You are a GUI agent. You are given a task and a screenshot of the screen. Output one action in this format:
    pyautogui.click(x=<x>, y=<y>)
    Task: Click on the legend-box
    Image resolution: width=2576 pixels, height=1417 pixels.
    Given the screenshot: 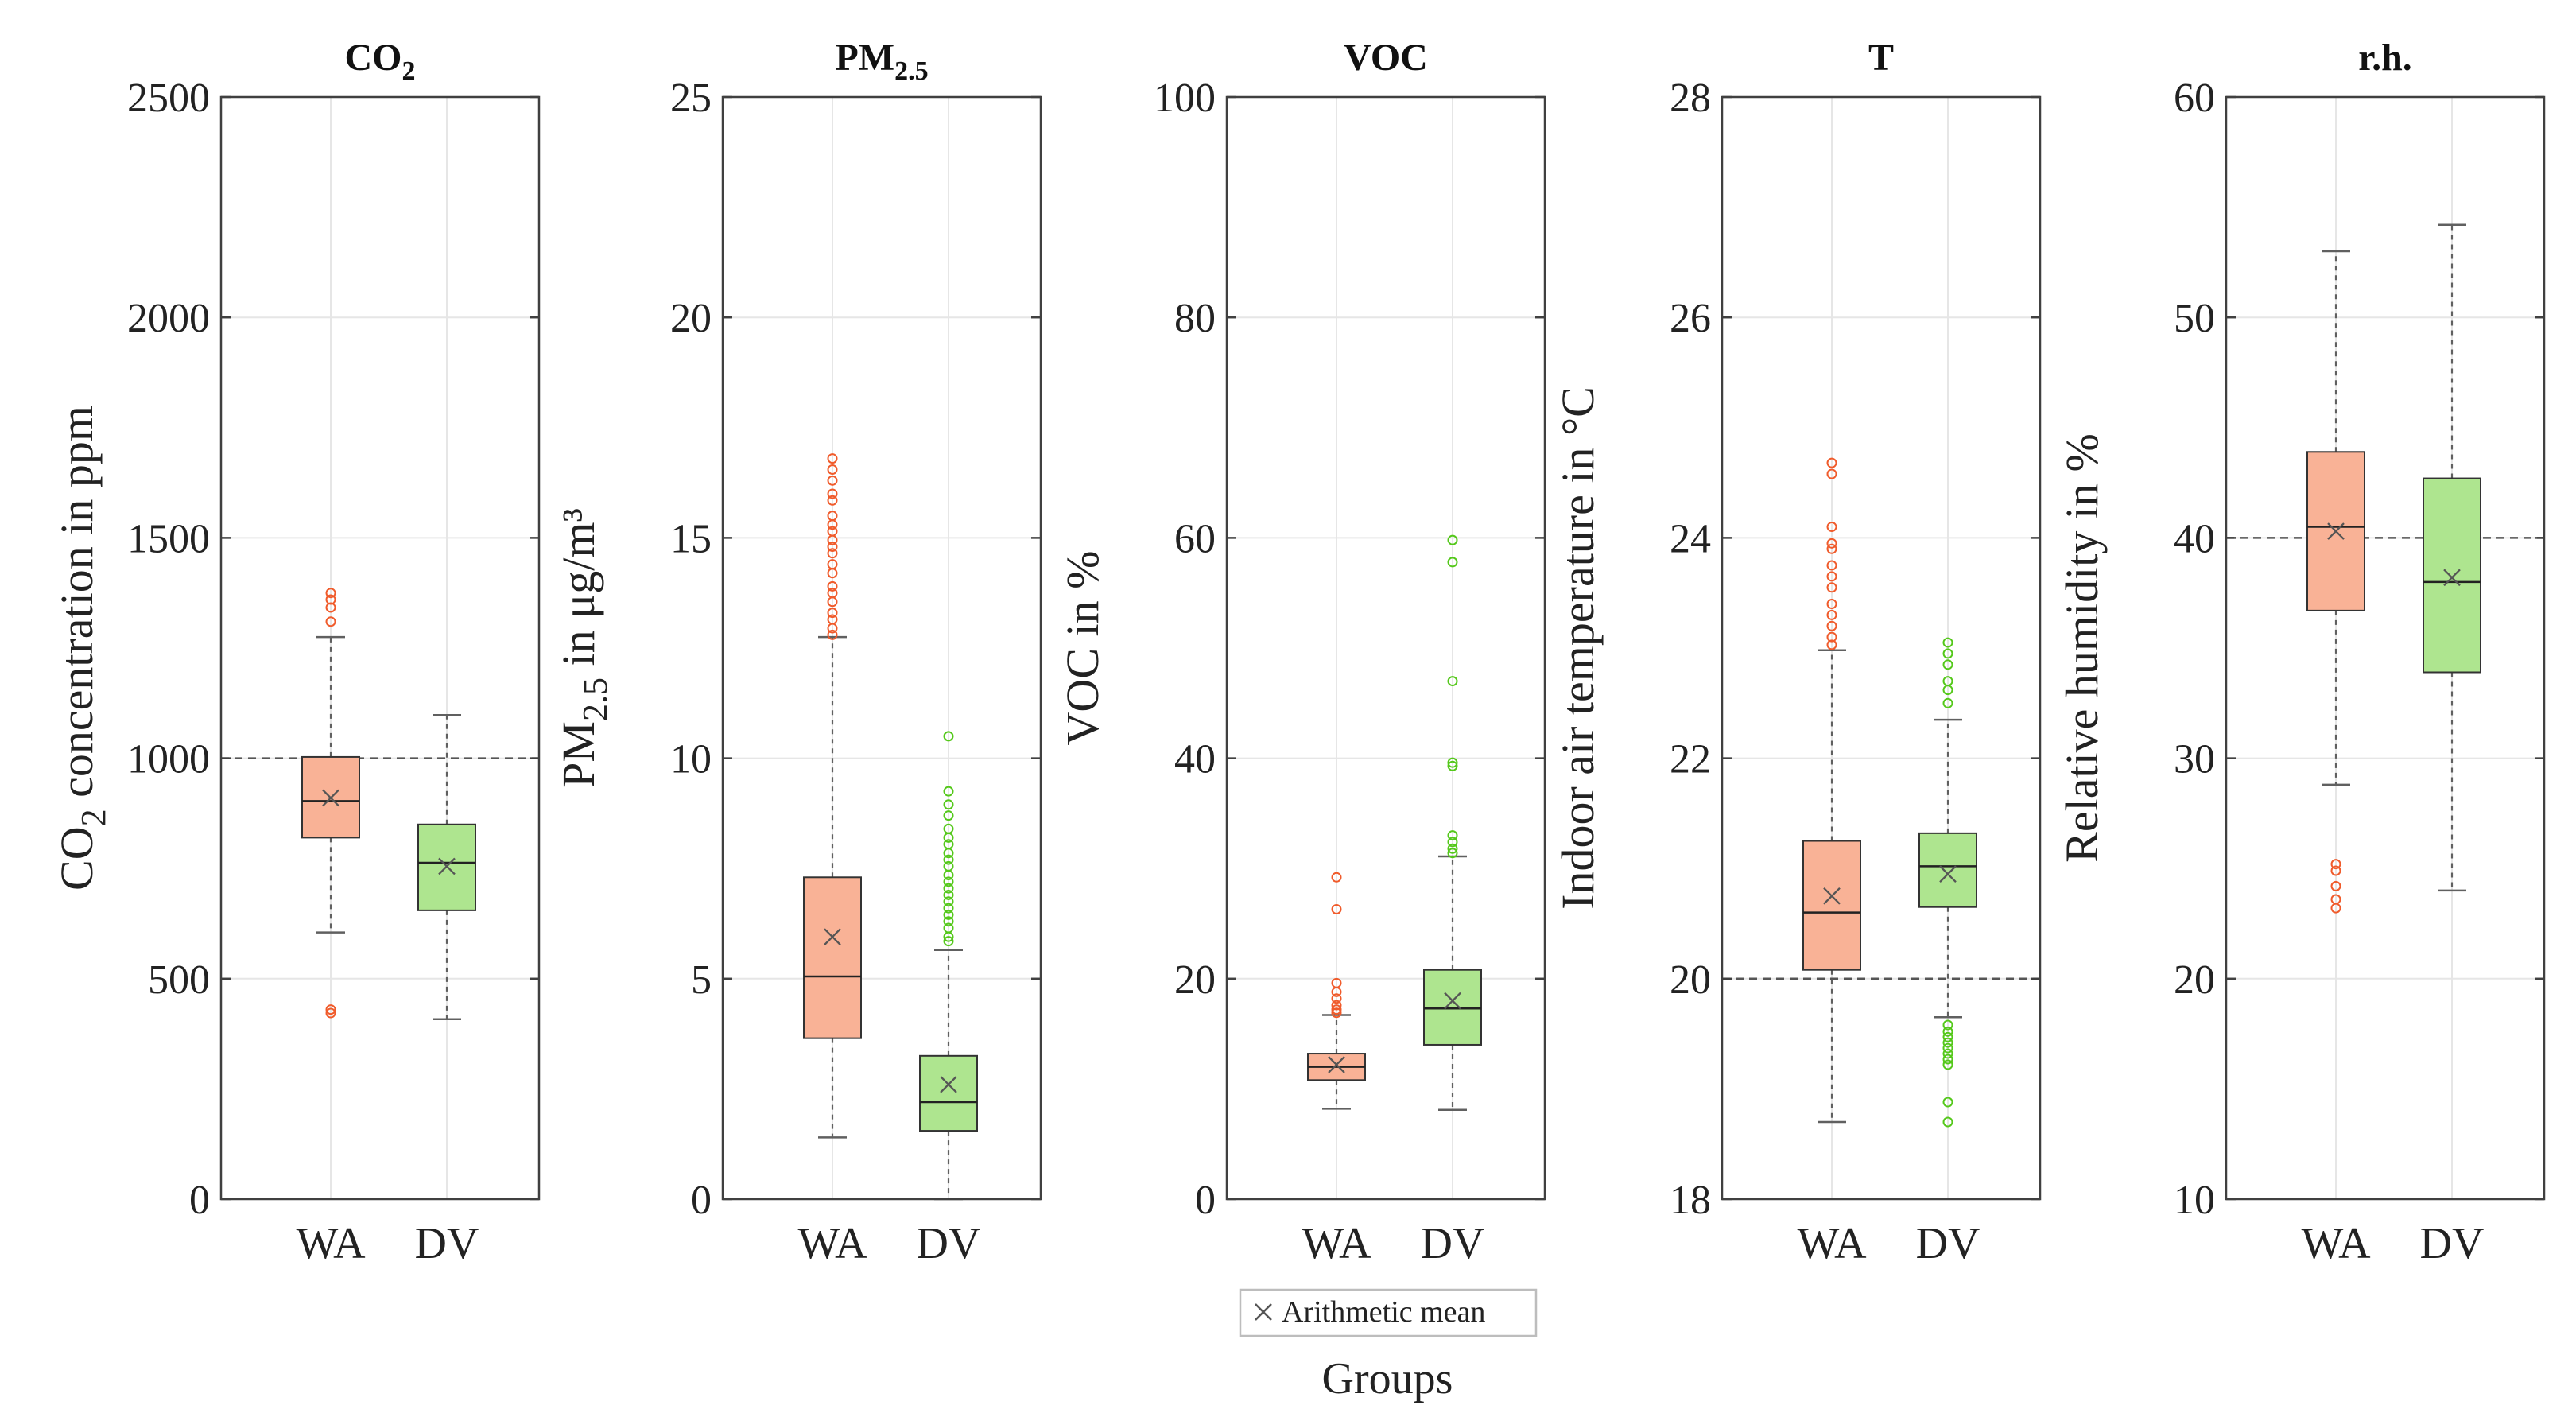 What is the action you would take?
    pyautogui.click(x=1388, y=1312)
    